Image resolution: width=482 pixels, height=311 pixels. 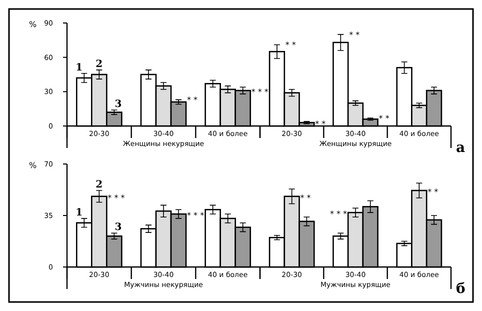 I want to click on text: а, so click(x=461, y=148).